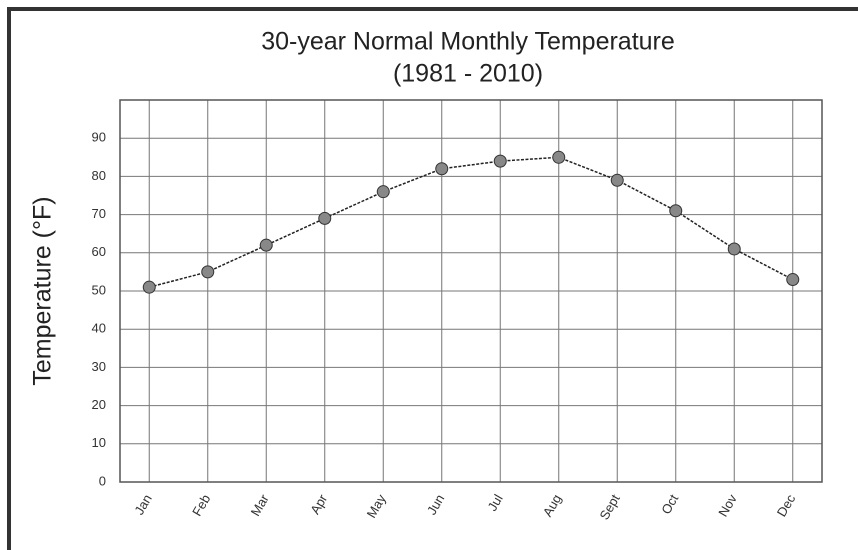  Describe the element at coordinates (99, 137) in the screenshot. I see `y-tick-label: 90` at that location.